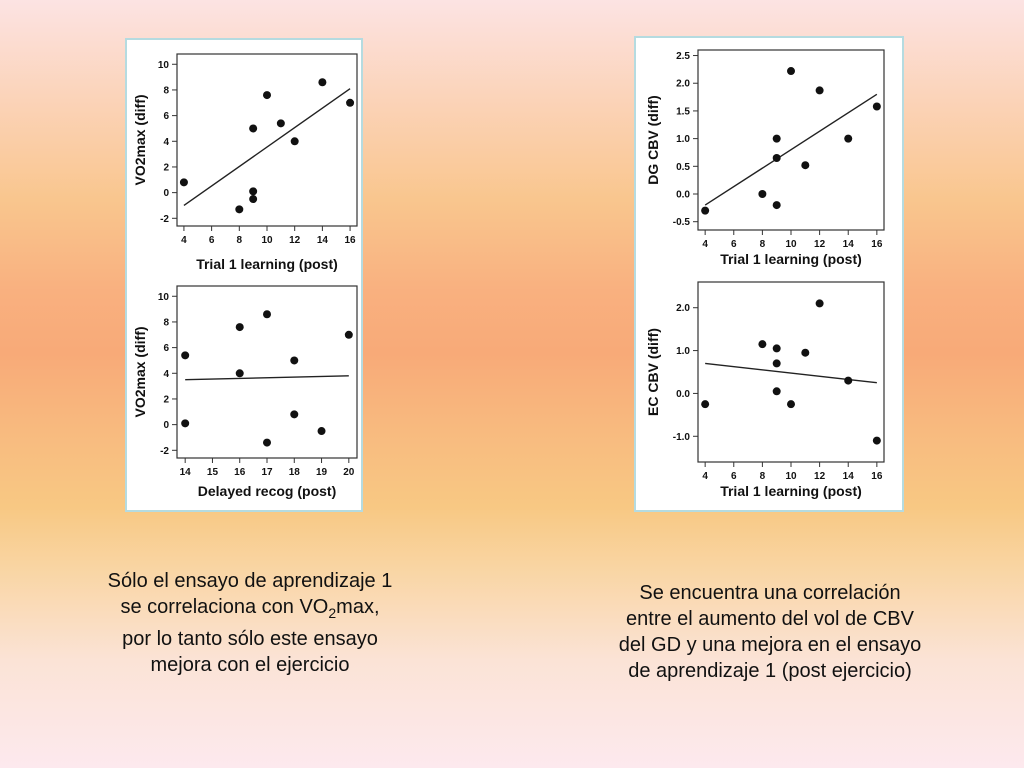 The height and width of the screenshot is (768, 1024). Describe the element at coordinates (224, 607) in the screenshot. I see `left-caption-line-2-pre: se correlaciona con VO` at that location.